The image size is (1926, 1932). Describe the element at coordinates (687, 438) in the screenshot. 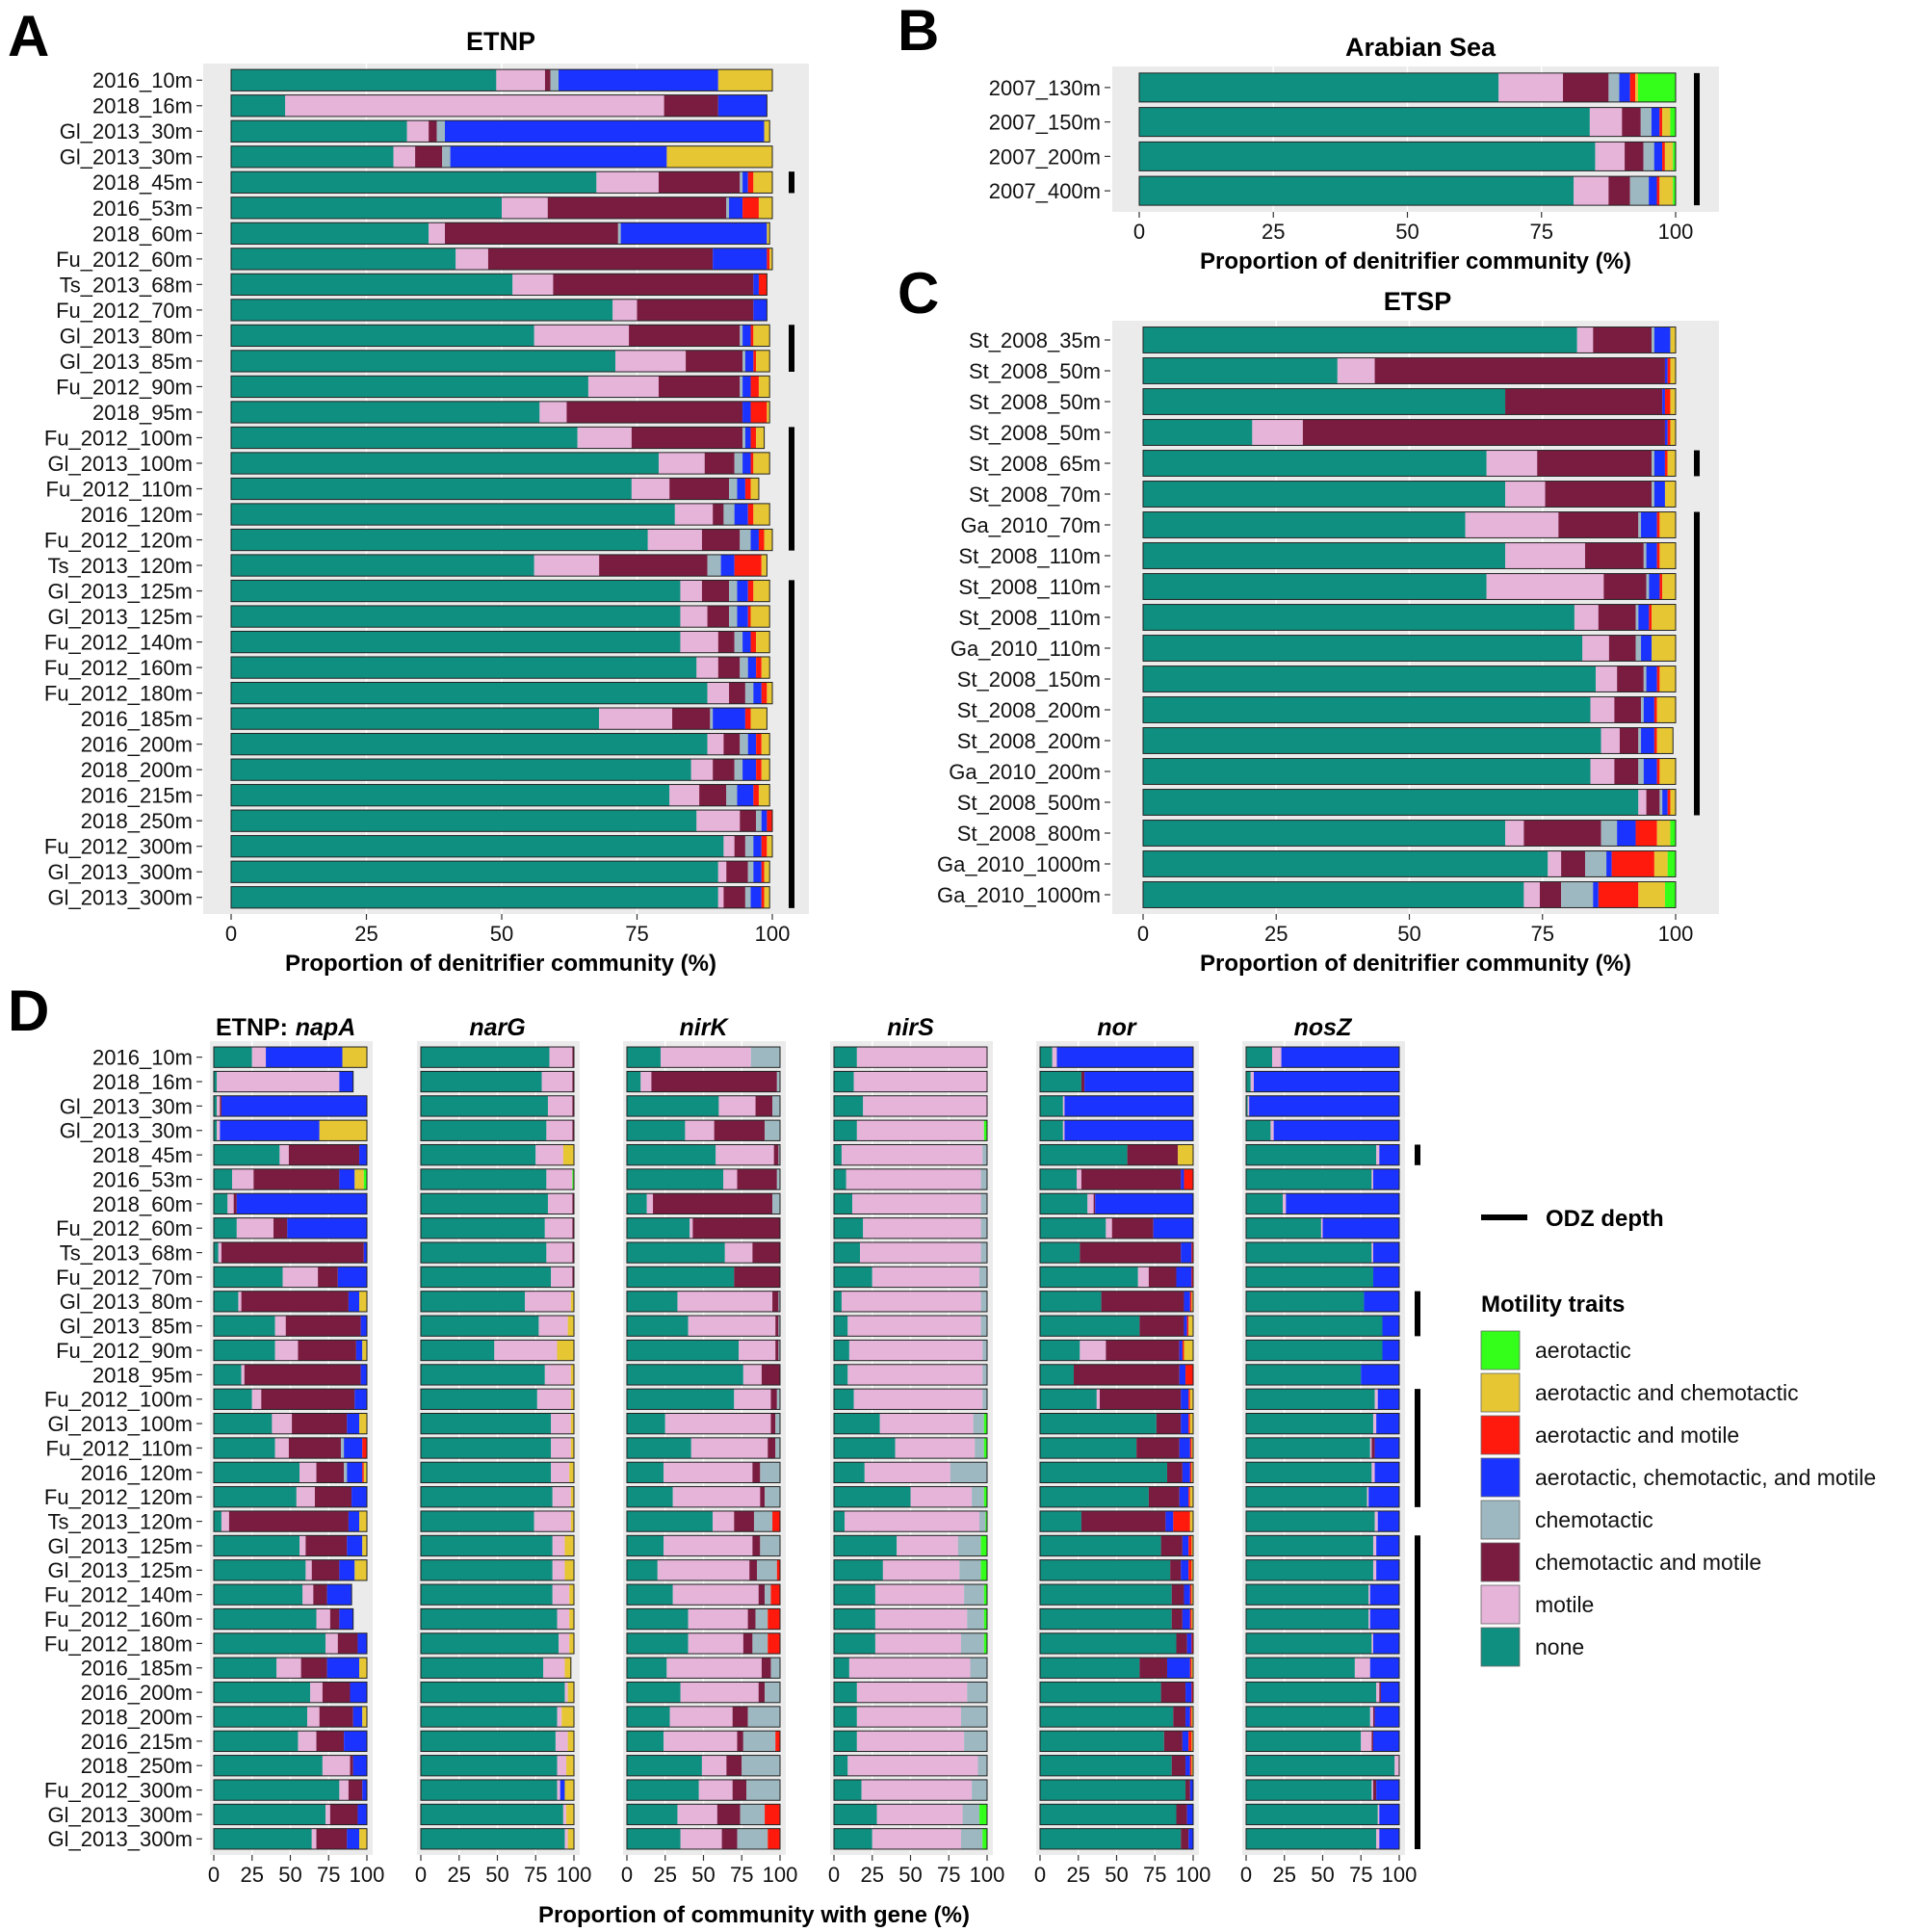

I see `panel-a-bar-chemotactic-and-motile` at that location.